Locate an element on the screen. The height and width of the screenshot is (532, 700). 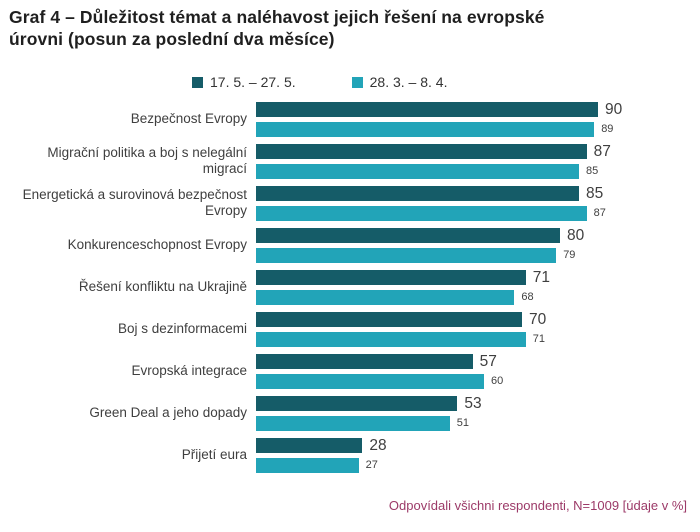
chart-legend: 17. 5. – 27. 5. 28. 3. – 8. 4. is located at coordinates (319, 82).